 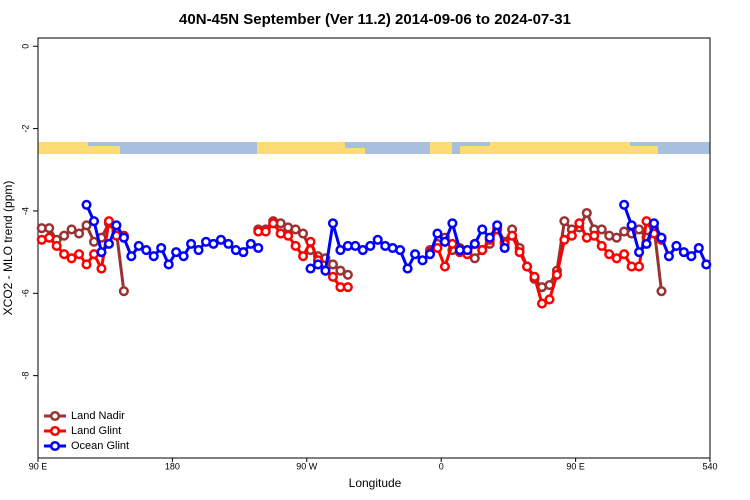 What do you see at coordinates (307, 466) in the screenshot?
I see `x-tick-label: 90 W` at bounding box center [307, 466].